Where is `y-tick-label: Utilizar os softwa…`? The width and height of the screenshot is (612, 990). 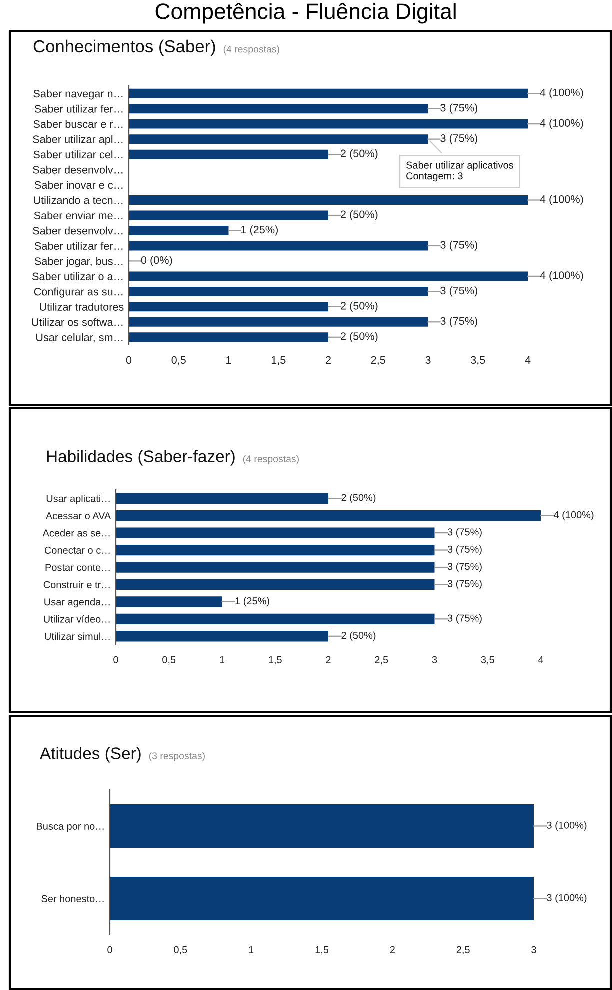 y-tick-label: Utilizar os softwa… is located at coordinates (77, 322).